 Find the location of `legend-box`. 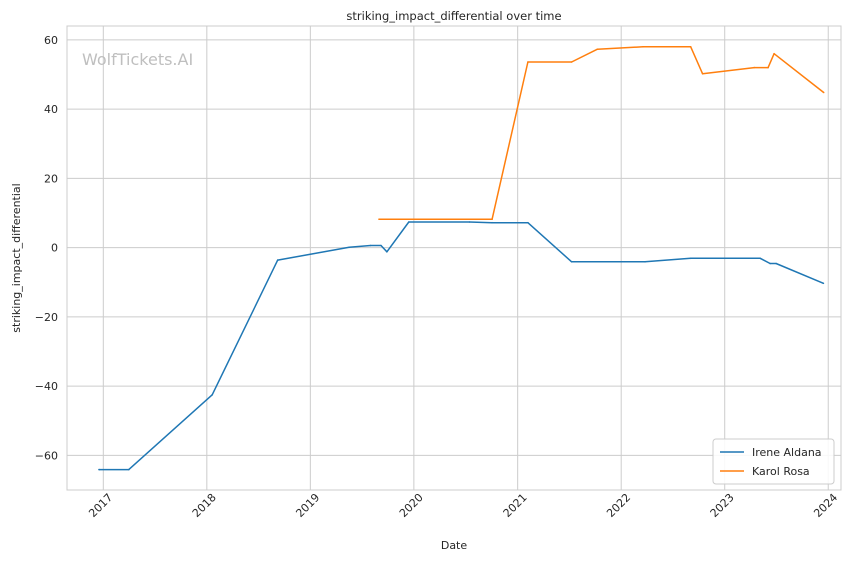

legend-box is located at coordinates (773, 461).